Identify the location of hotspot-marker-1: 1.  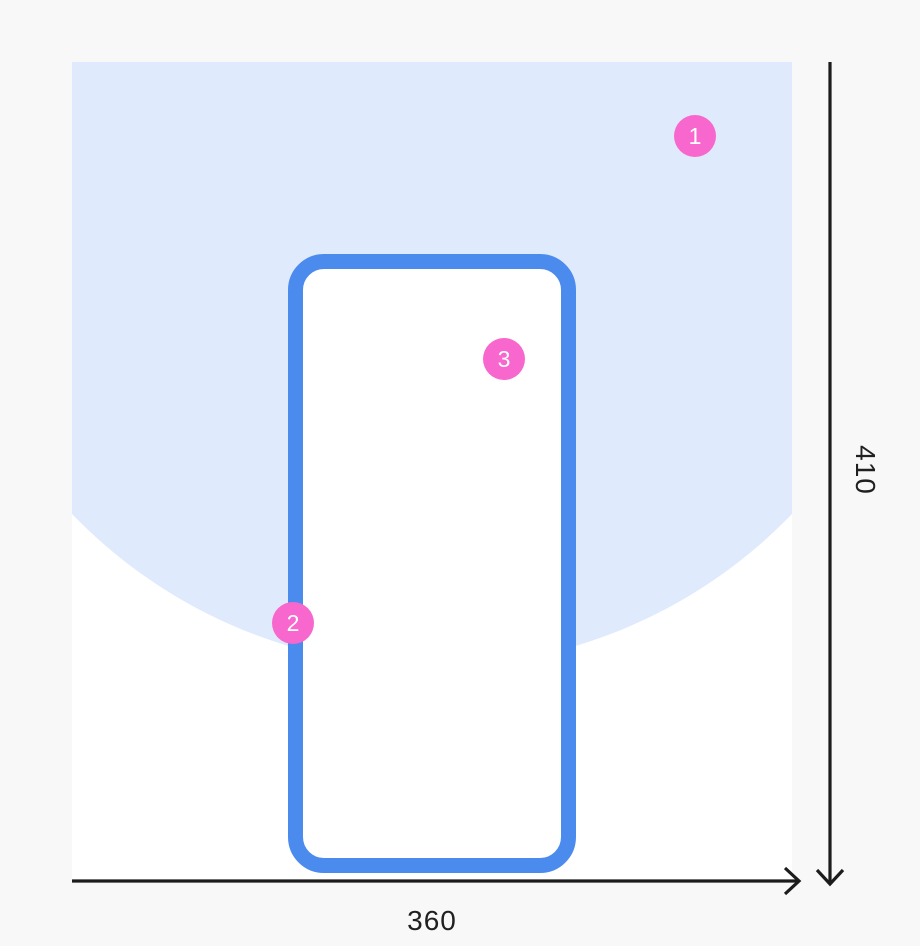
(695, 136).